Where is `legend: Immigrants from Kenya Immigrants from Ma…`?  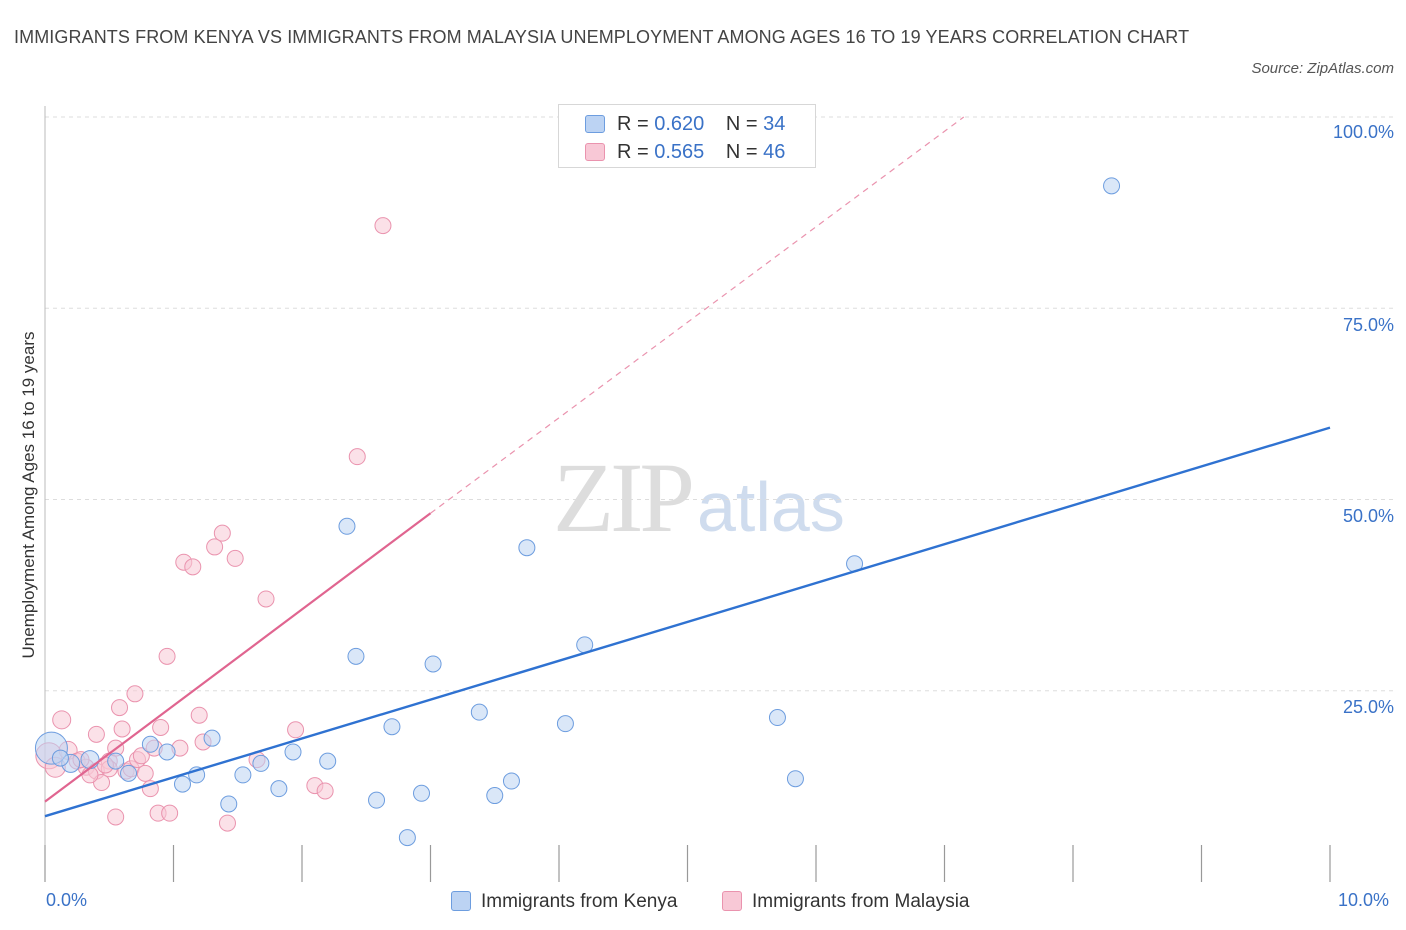 legend: Immigrants from Kenya Immigrants from Ma… is located at coordinates (703, 902).